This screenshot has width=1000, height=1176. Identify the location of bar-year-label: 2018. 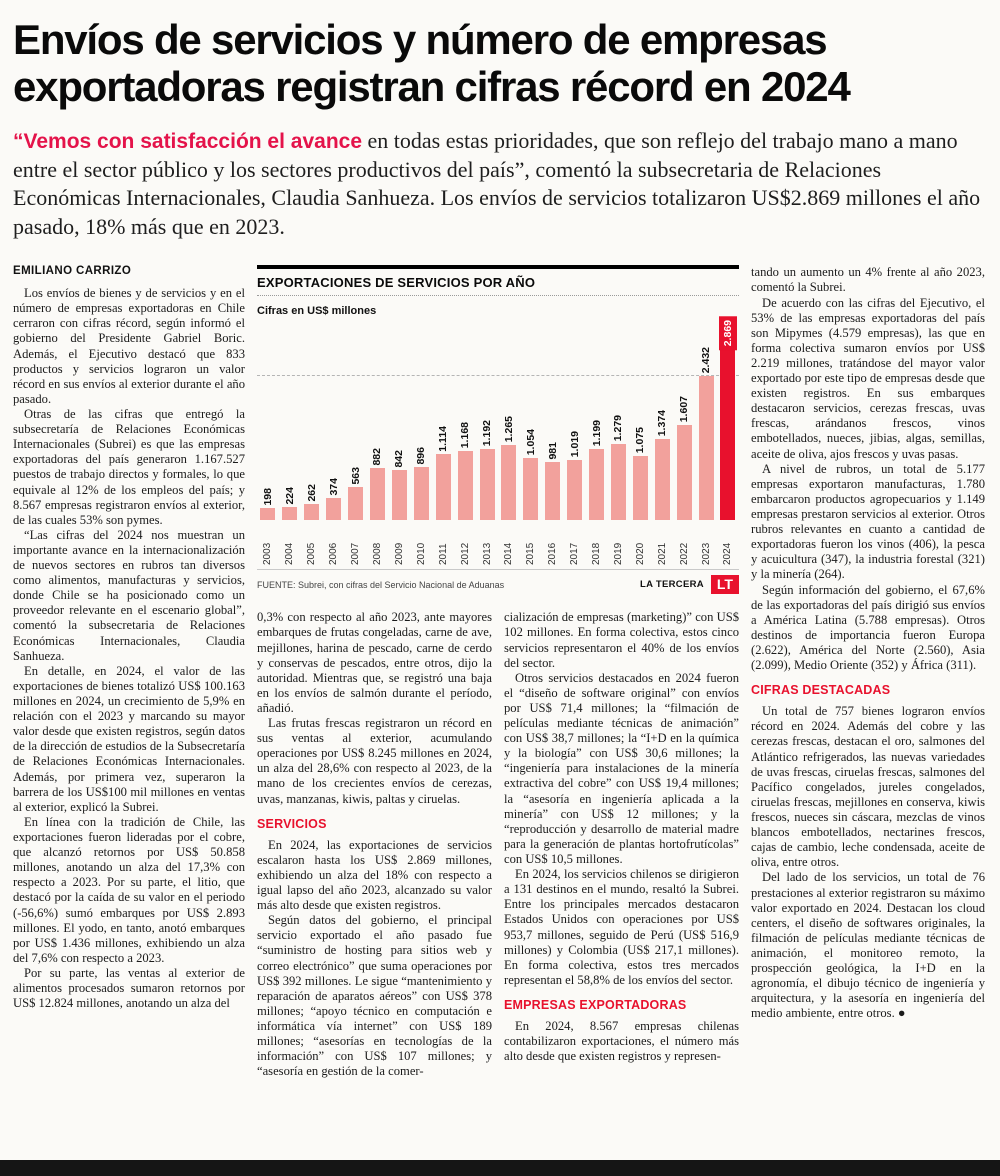
(597, 554).